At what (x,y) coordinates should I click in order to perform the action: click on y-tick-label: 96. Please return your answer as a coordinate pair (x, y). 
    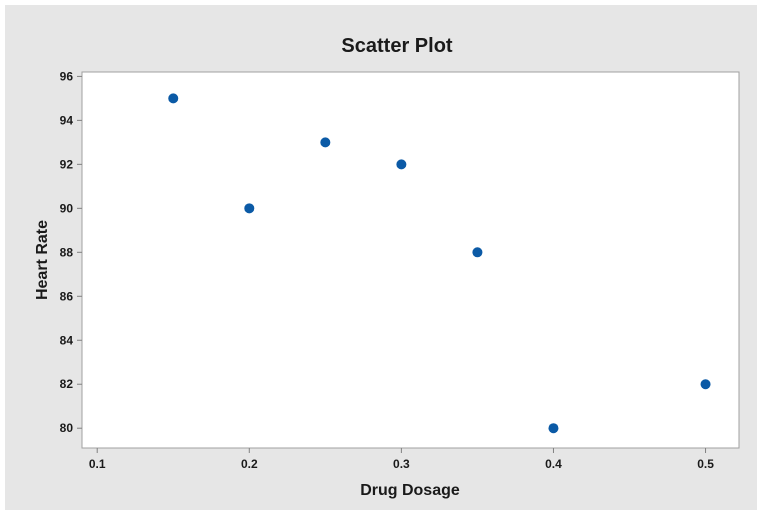
    Looking at the image, I should click on (67, 76).